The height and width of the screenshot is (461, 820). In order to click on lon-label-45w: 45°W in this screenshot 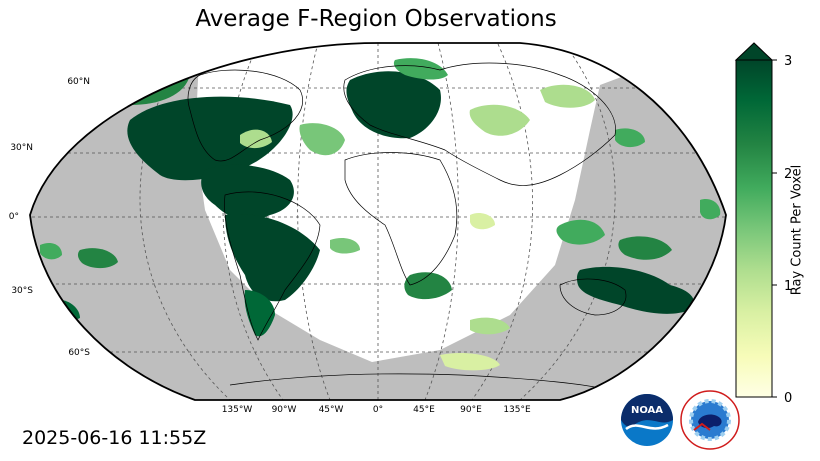, I will do `click(331, 410)`.